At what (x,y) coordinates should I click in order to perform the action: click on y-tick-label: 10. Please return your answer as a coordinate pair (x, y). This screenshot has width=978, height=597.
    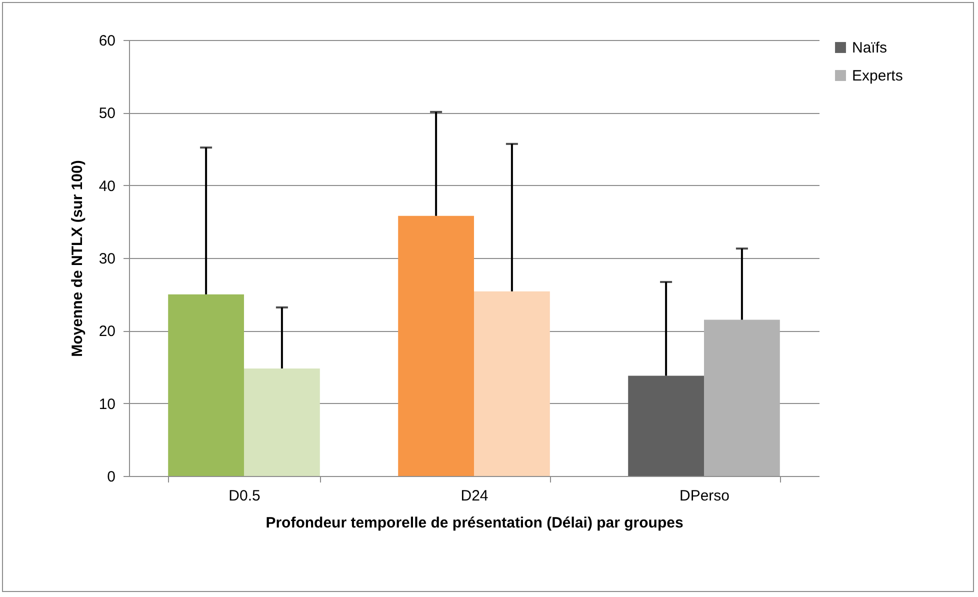
    Looking at the image, I should click on (107, 404).